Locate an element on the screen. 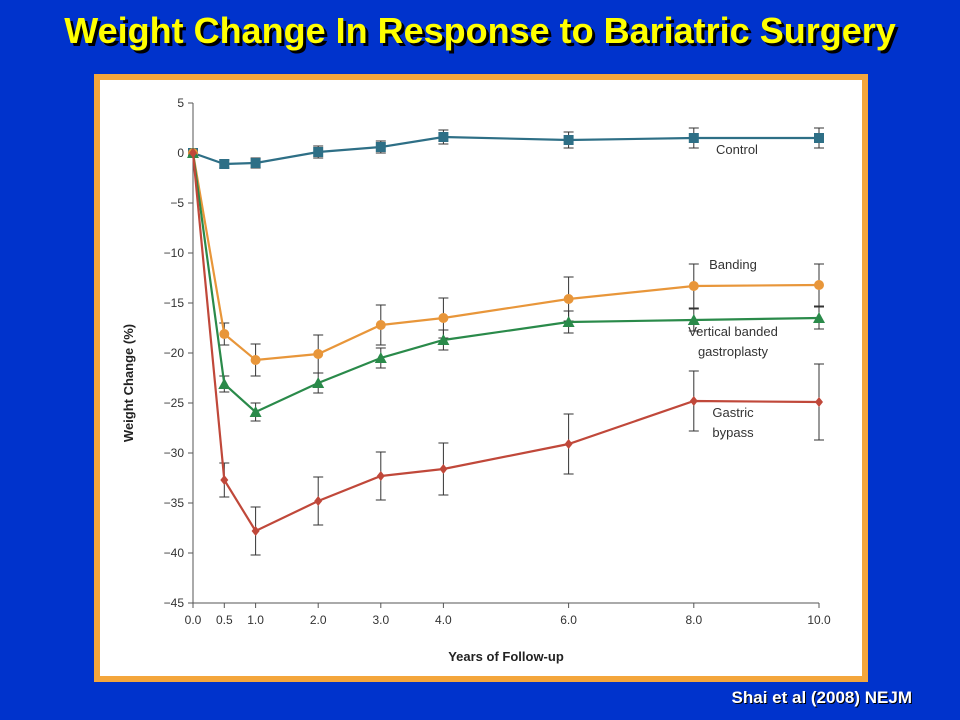 This screenshot has width=960, height=720. x-tick-label: 10.0 is located at coordinates (819, 620).